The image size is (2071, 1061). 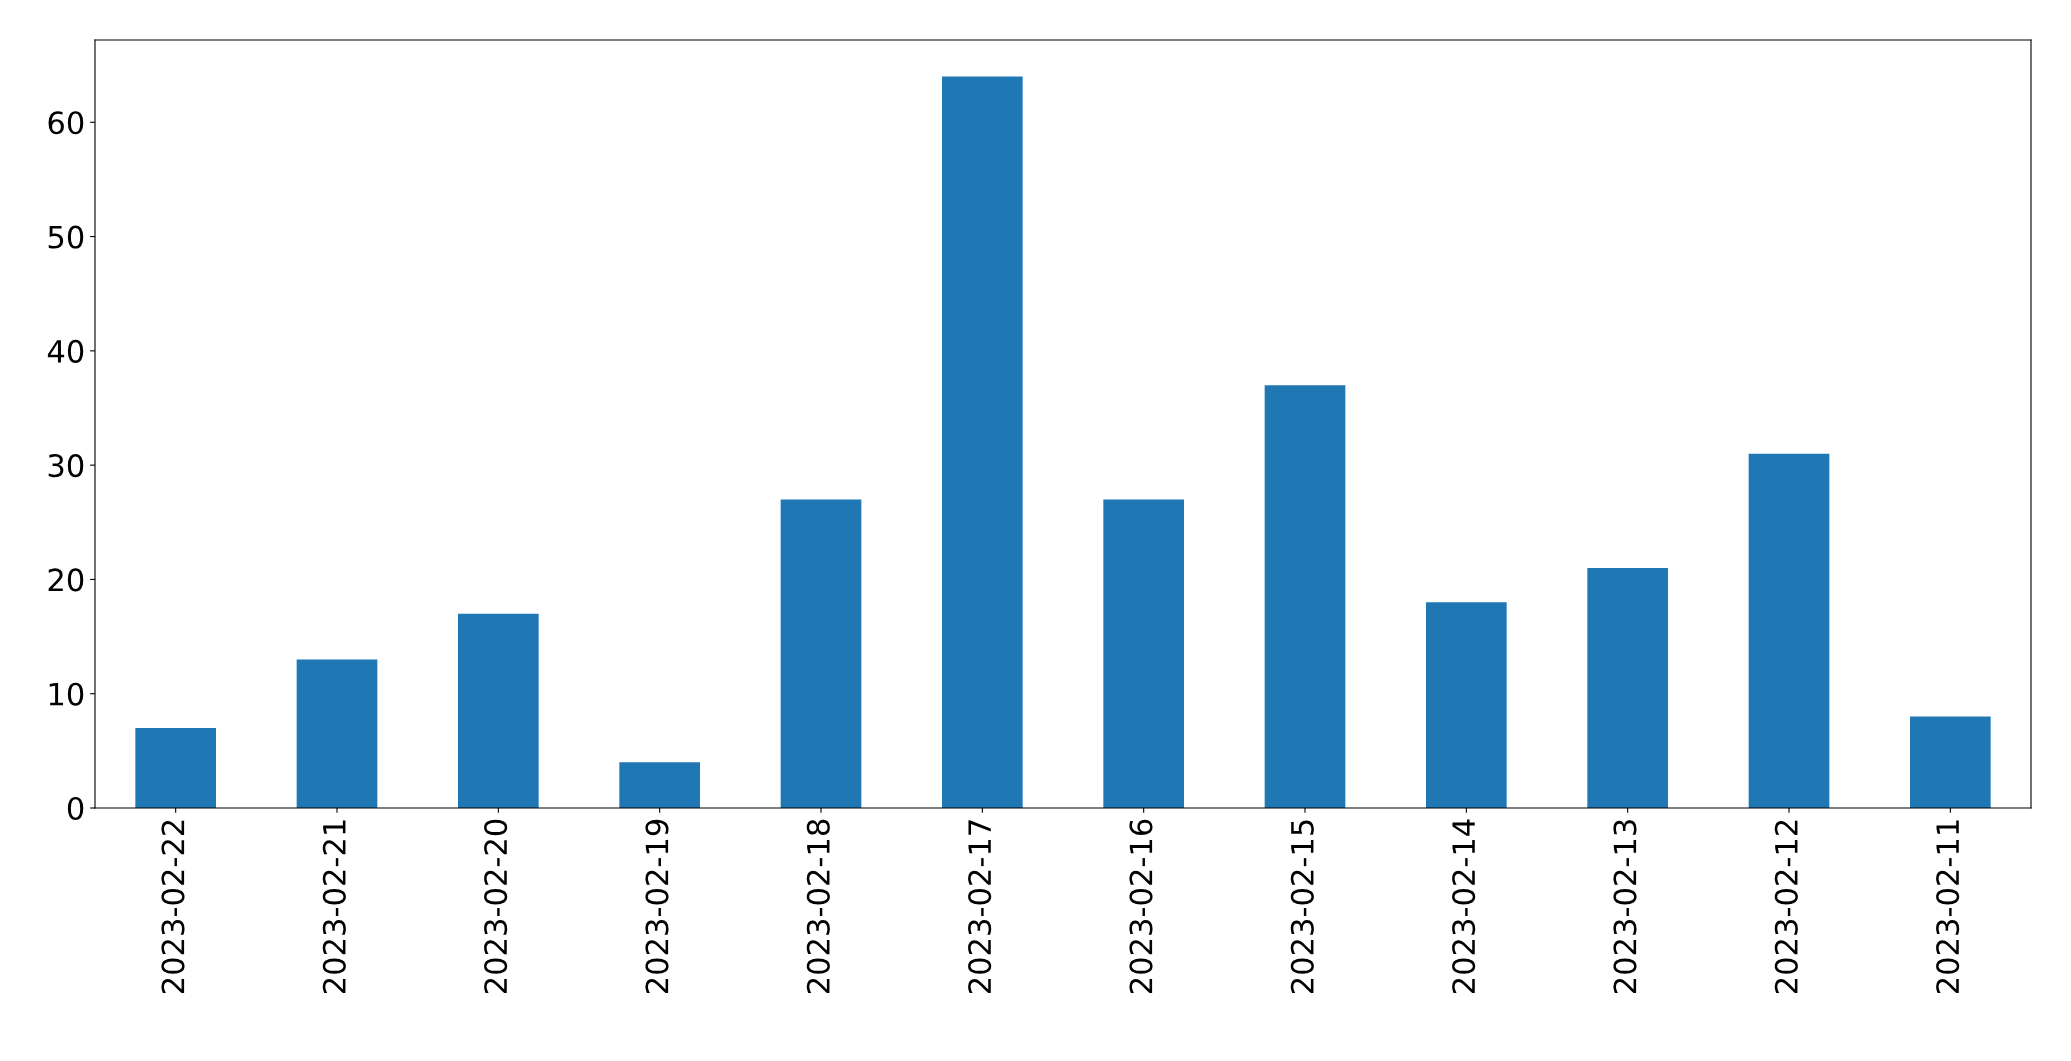 I want to click on x-tick-label: 2023-02-15, so click(x=1302, y=907).